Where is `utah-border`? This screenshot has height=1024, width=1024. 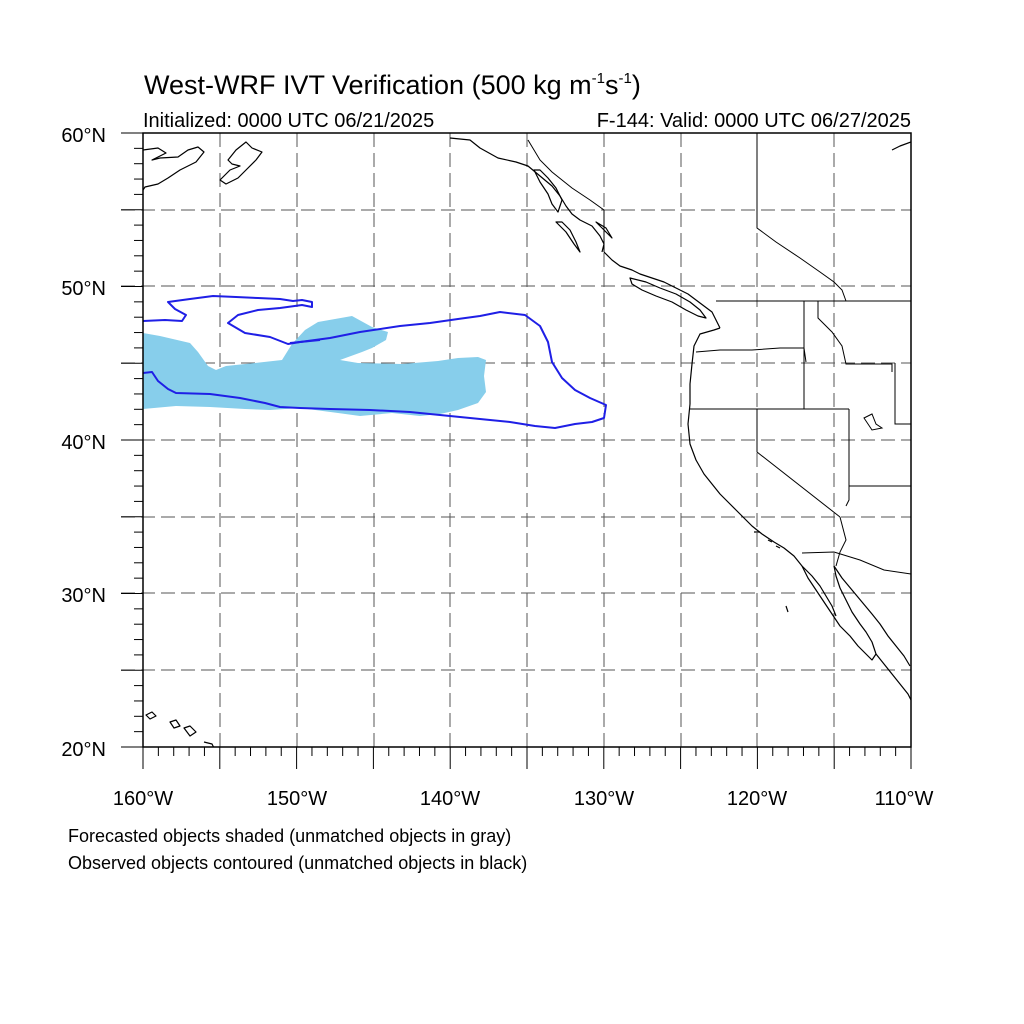
utah-border is located at coordinates (880, 425).